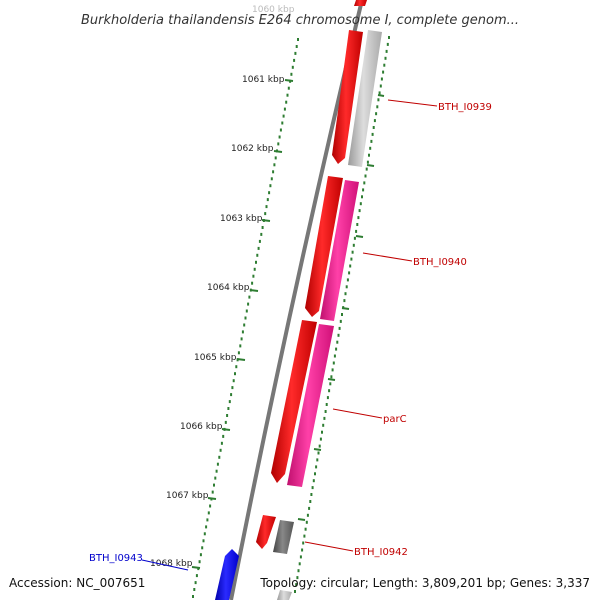 The width and height of the screenshot is (600, 600). Describe the element at coordinates (227, 574) in the screenshot. I see `gene-feature-bth-i0943` at that location.